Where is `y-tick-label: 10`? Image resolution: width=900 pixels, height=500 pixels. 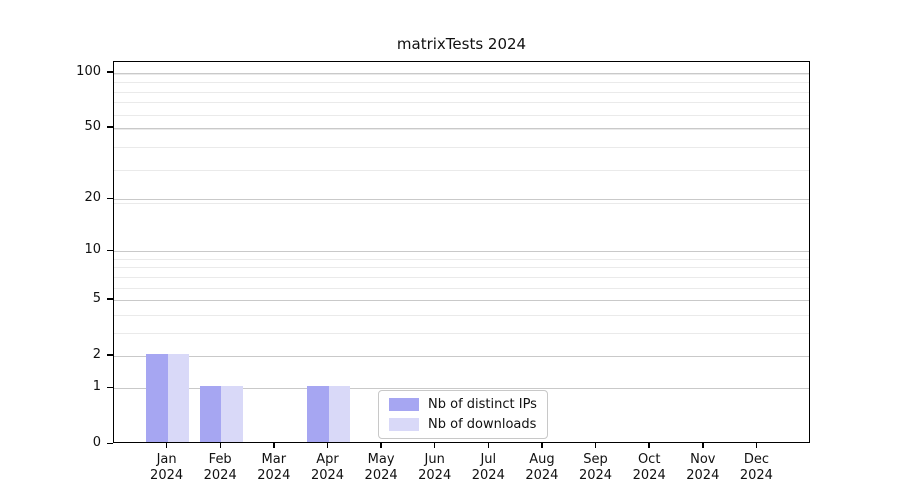
y-tick-label: 10 is located at coordinates (92, 250).